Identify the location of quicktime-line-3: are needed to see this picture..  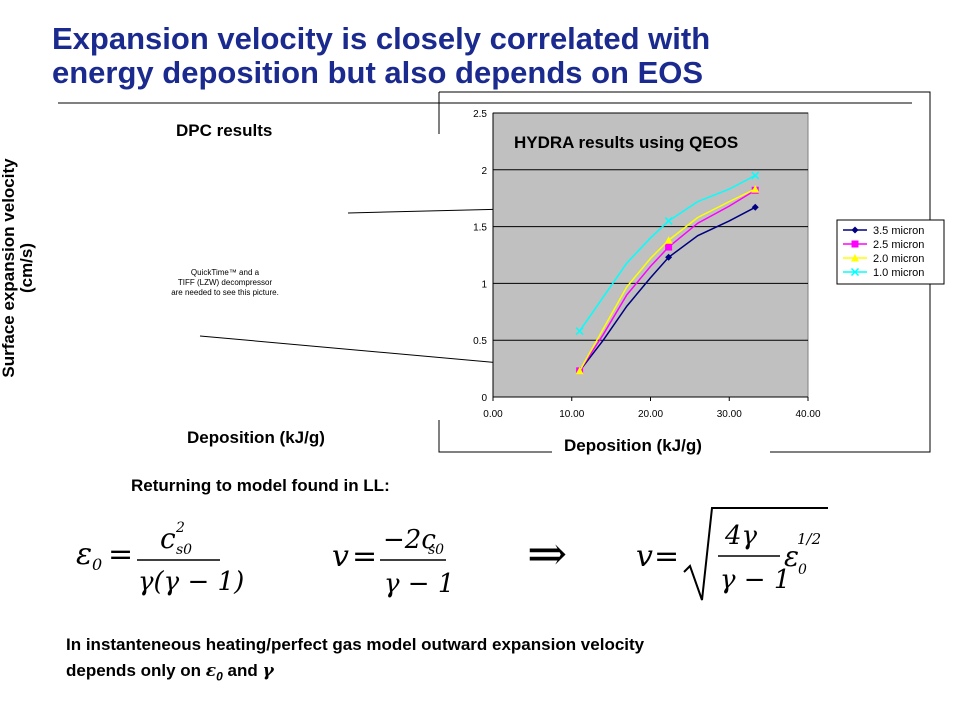
(225, 292).